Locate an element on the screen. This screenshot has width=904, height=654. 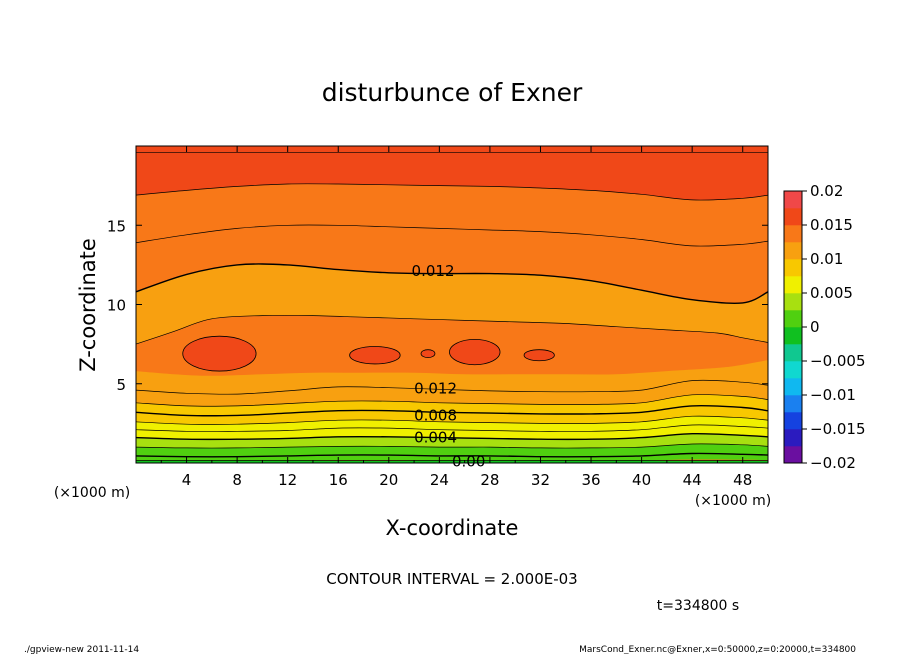
contour-label-1: 0.012 is located at coordinates (435, 389).